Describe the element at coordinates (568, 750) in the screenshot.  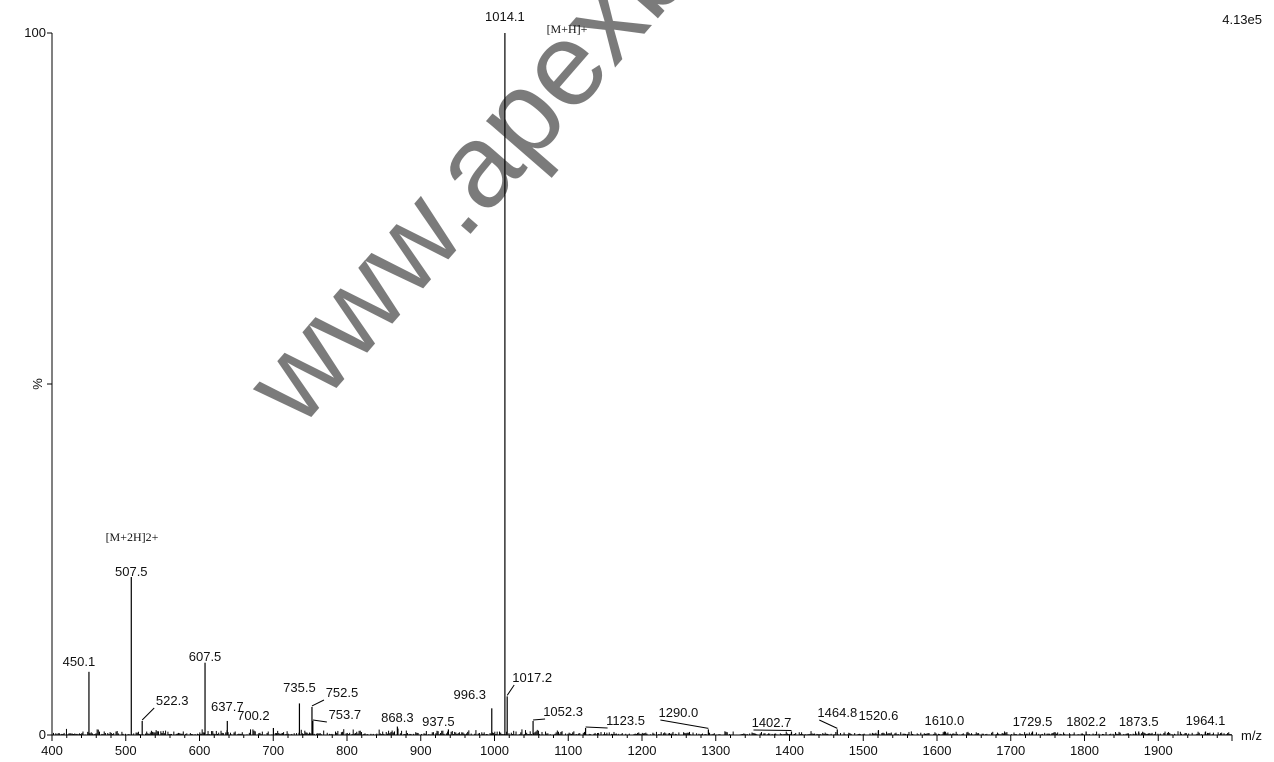
I see `x-tick-label: 1100` at that location.